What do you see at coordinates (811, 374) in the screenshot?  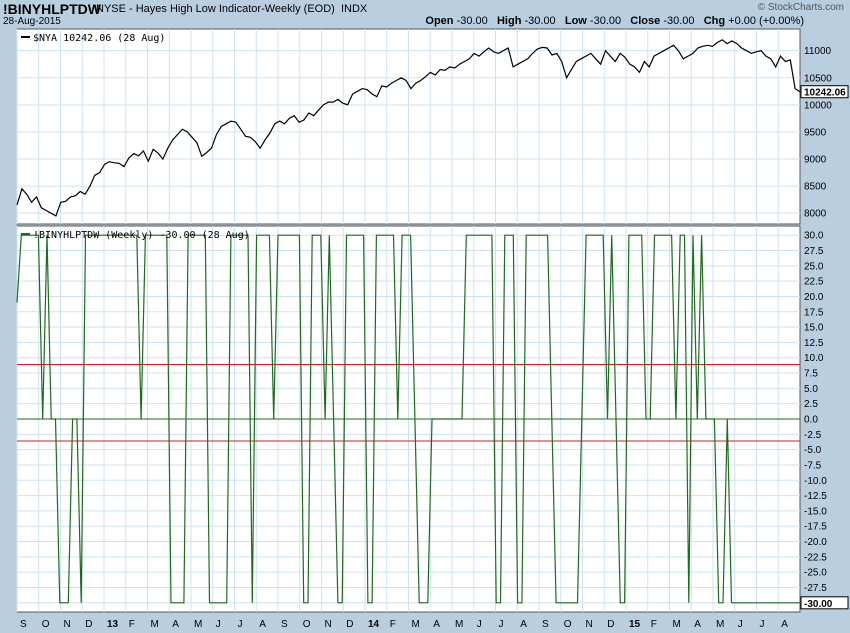 I see `indicator-ytick-label: 7.5` at bounding box center [811, 374].